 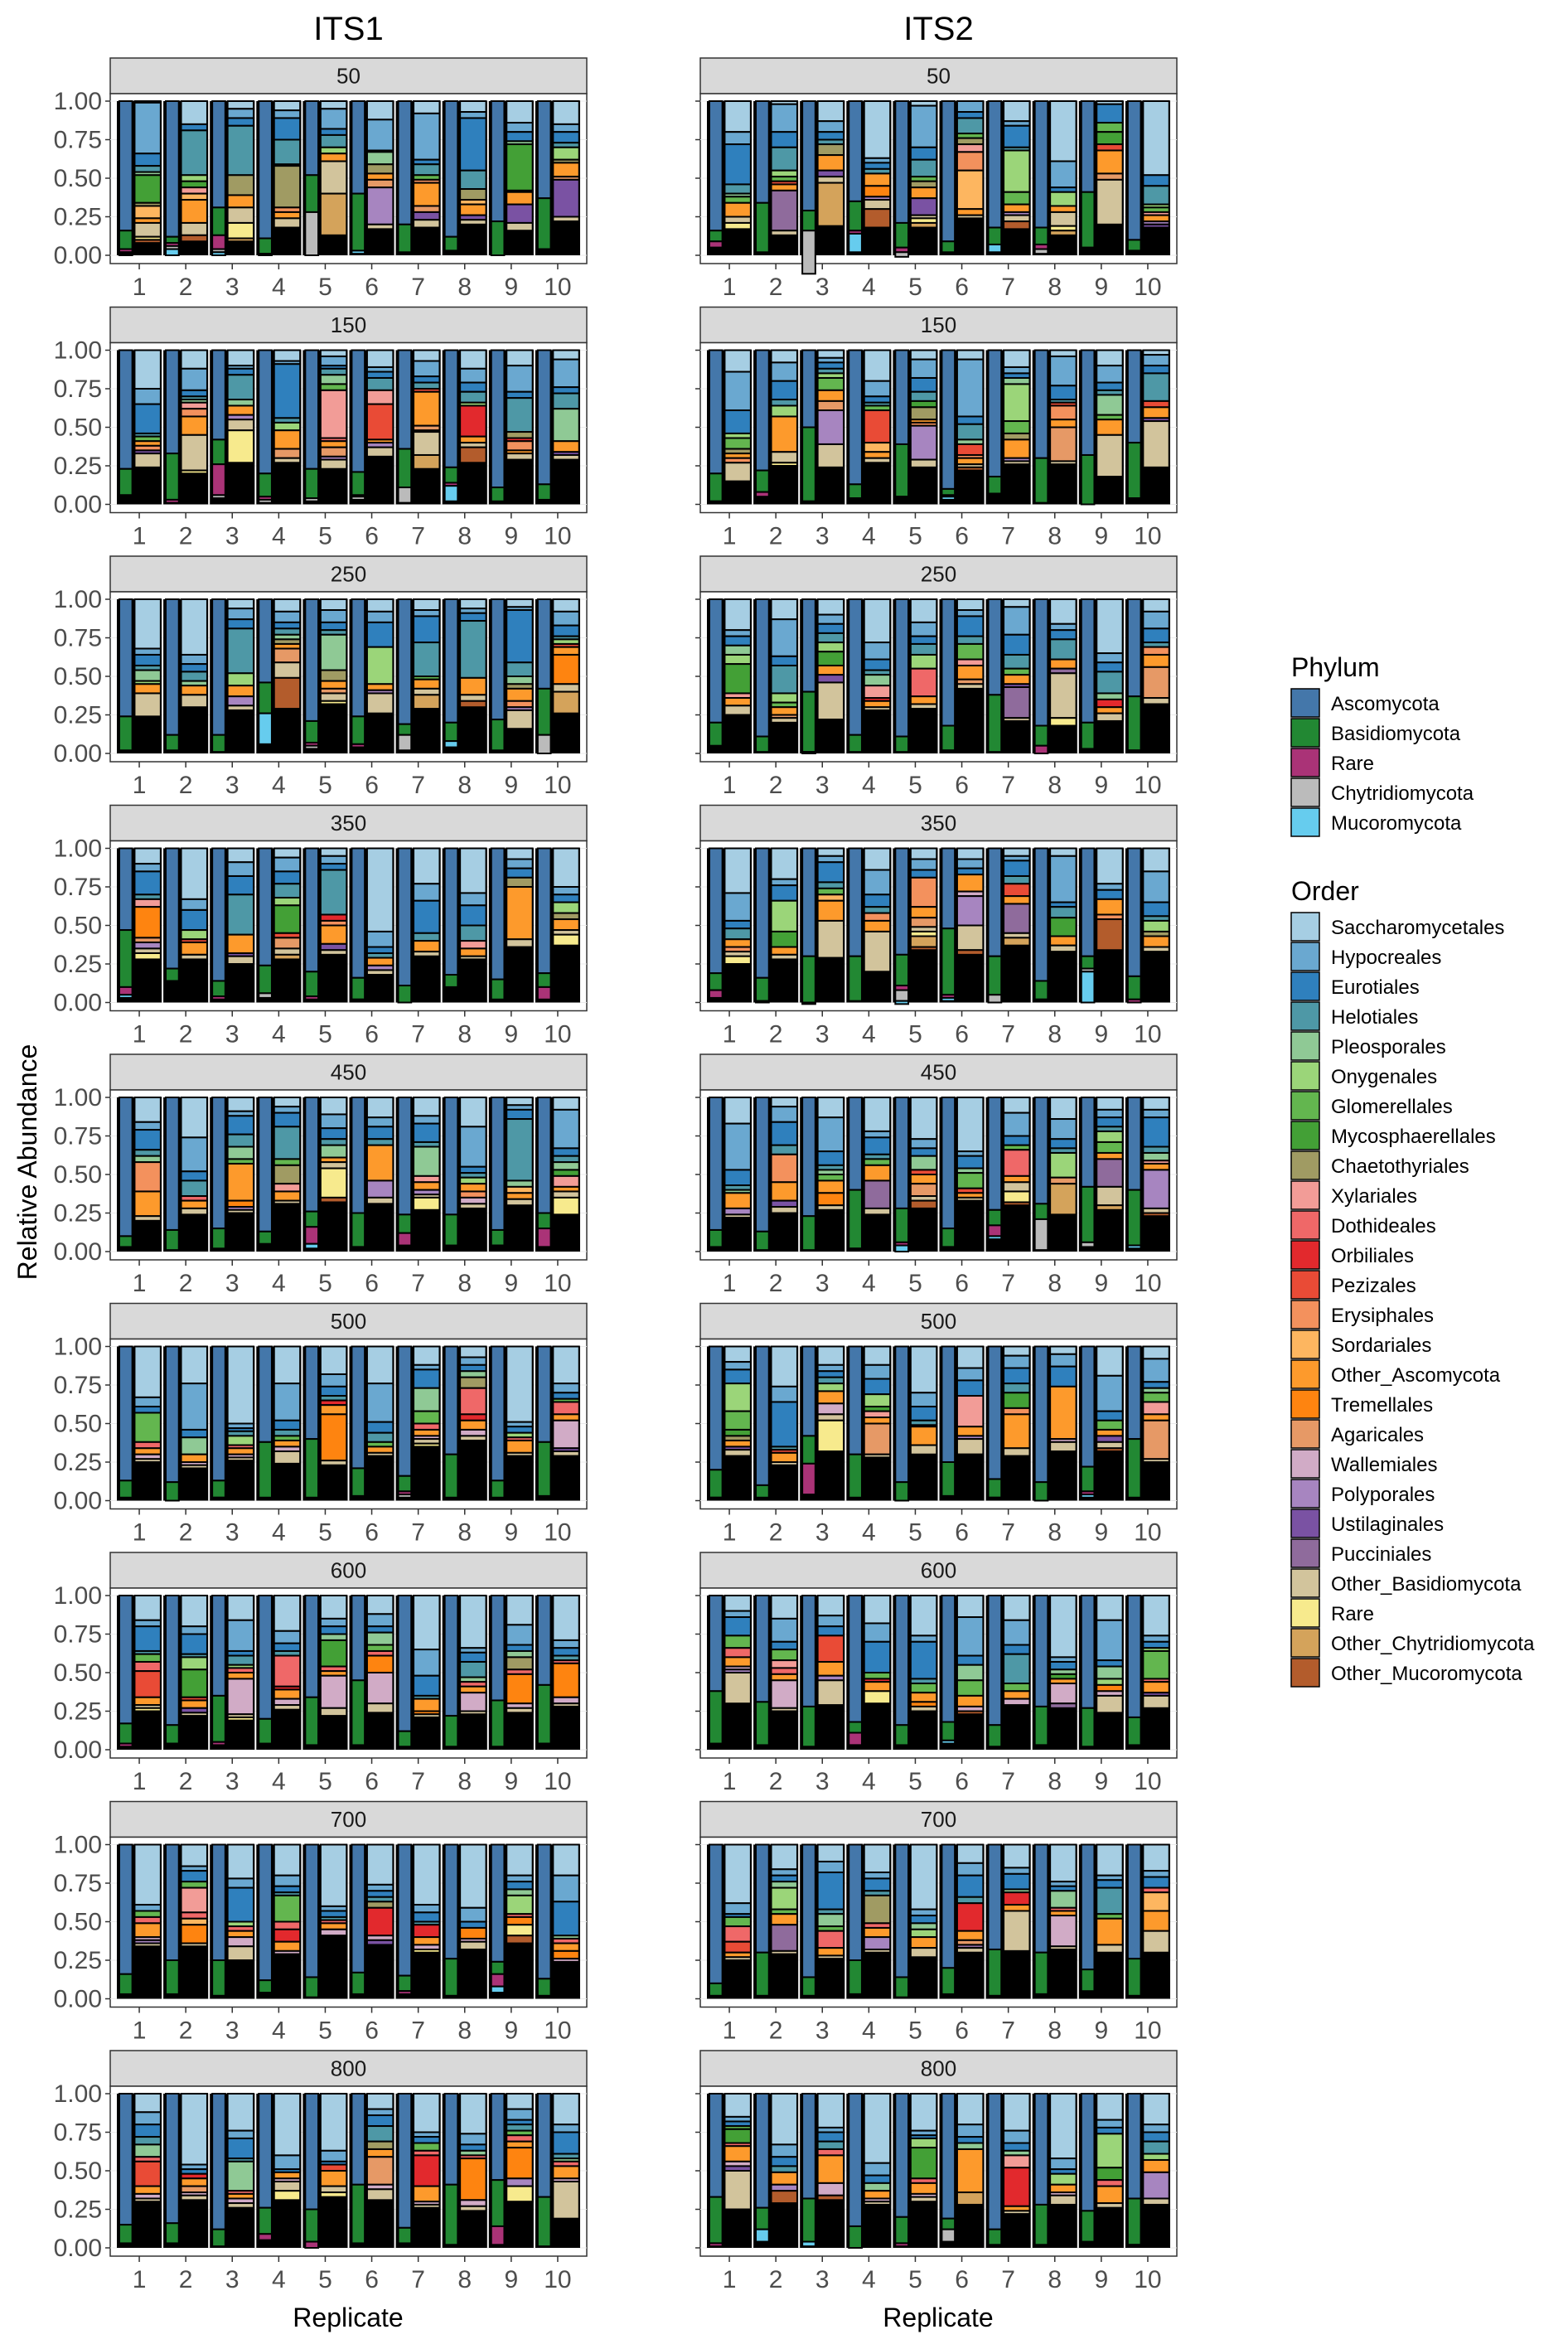 I want to click on order-segment-rare, so click(x=784, y=464).